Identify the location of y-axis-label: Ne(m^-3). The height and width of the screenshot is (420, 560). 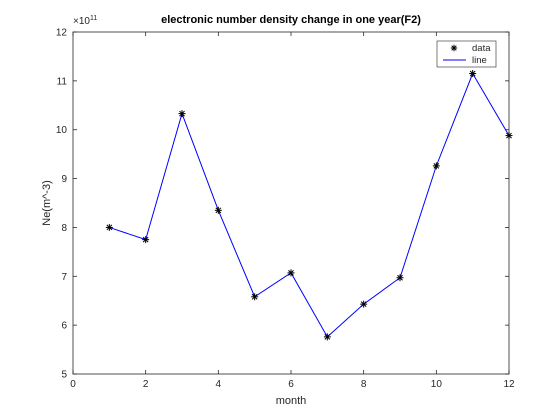
(47, 203).